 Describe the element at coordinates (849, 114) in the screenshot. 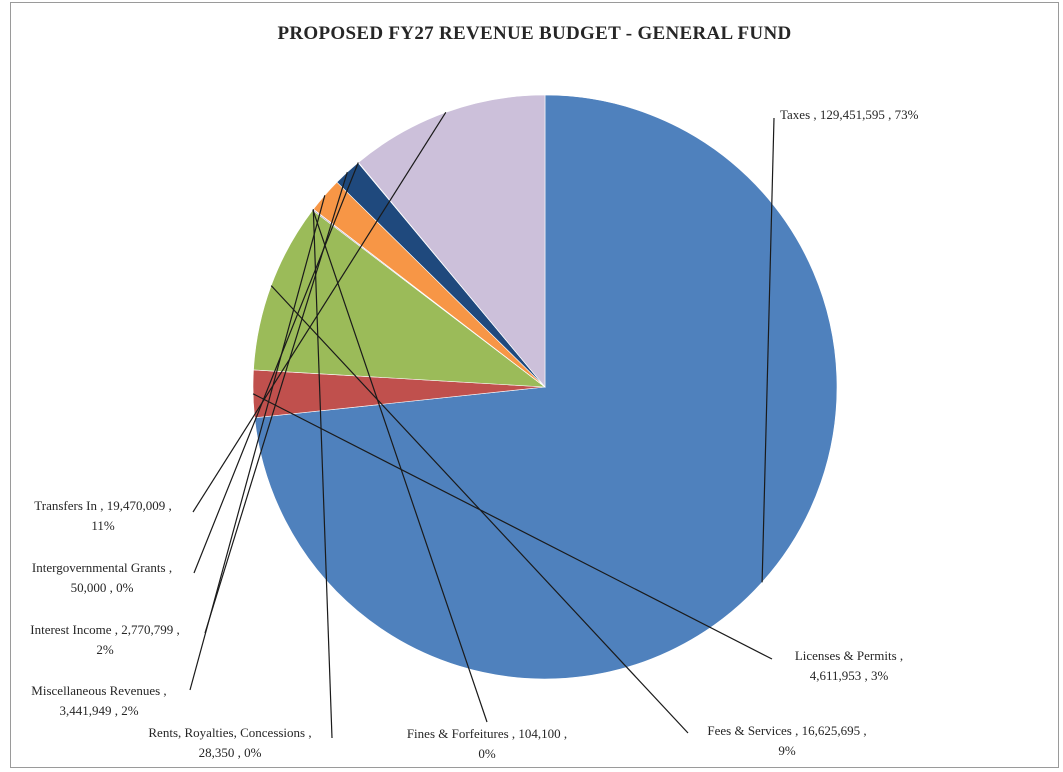

I see `data-label-taxes: Taxes , 129,451,595 , 73%` at that location.